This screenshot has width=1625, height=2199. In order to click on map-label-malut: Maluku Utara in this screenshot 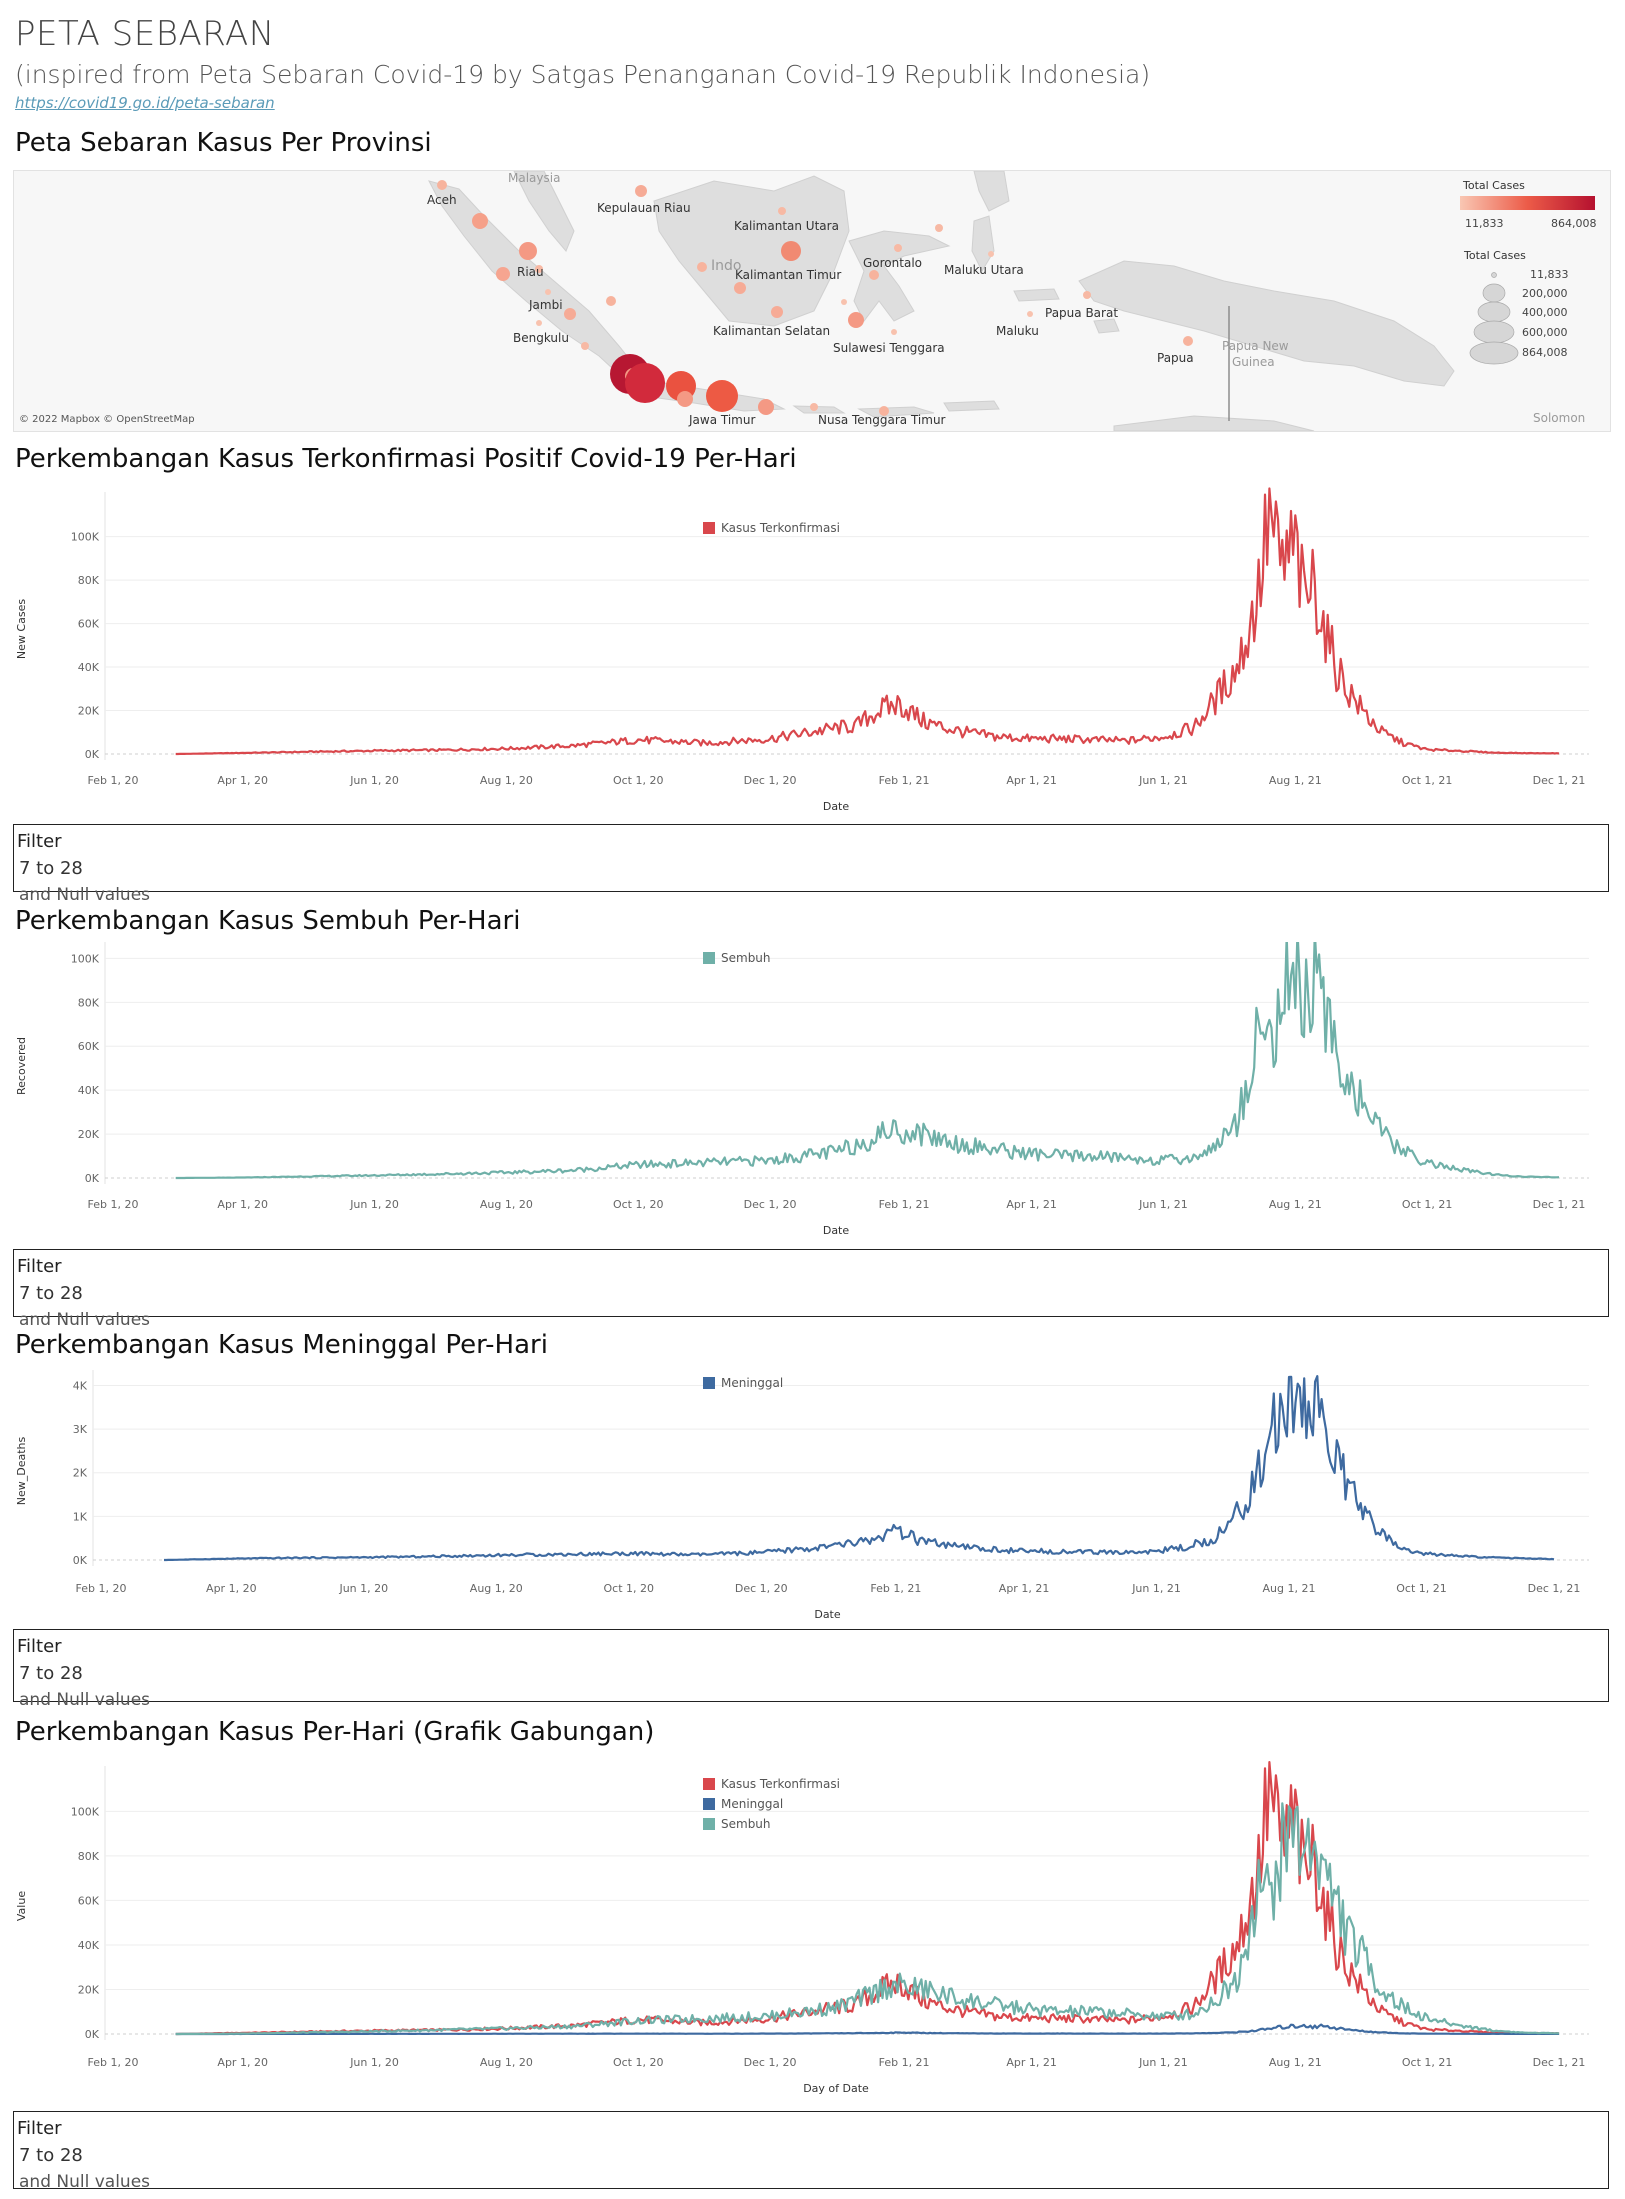, I will do `click(984, 270)`.